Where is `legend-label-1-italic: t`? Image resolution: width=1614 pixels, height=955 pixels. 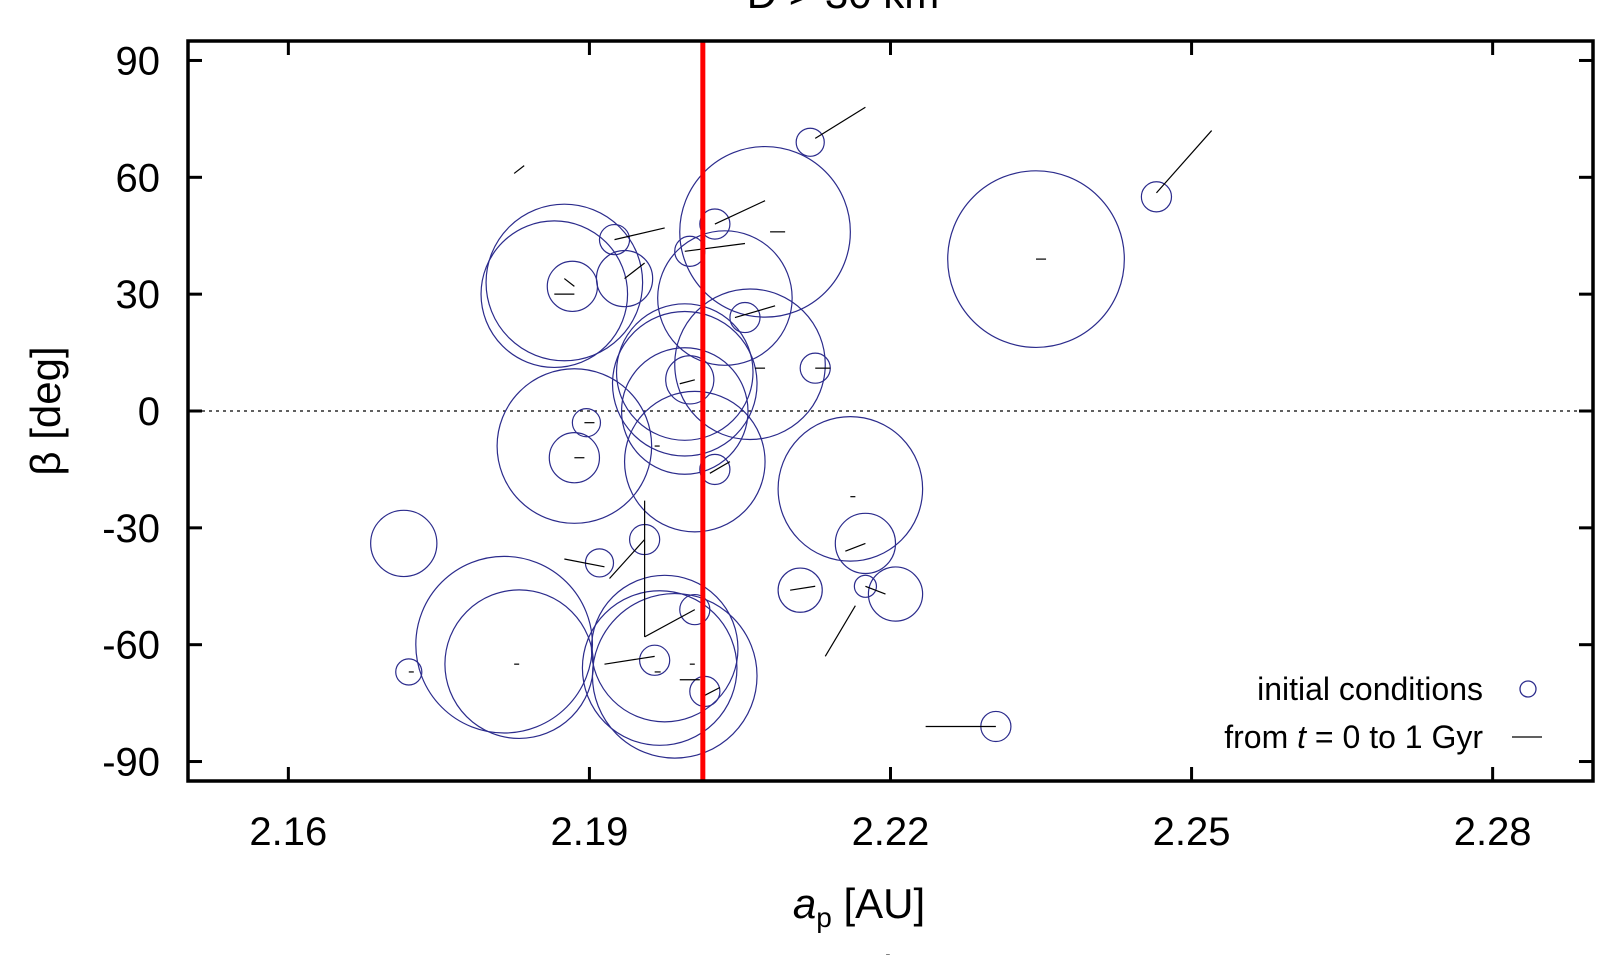 legend-label-1-italic: t is located at coordinates (1302, 737).